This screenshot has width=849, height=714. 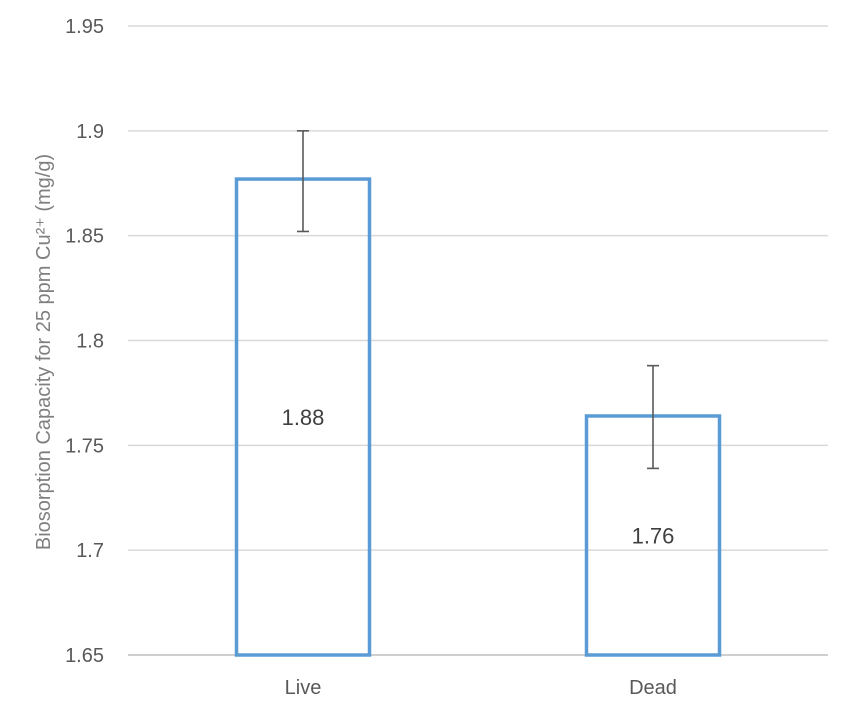 I want to click on data-label-live: 1.88, so click(x=303, y=417).